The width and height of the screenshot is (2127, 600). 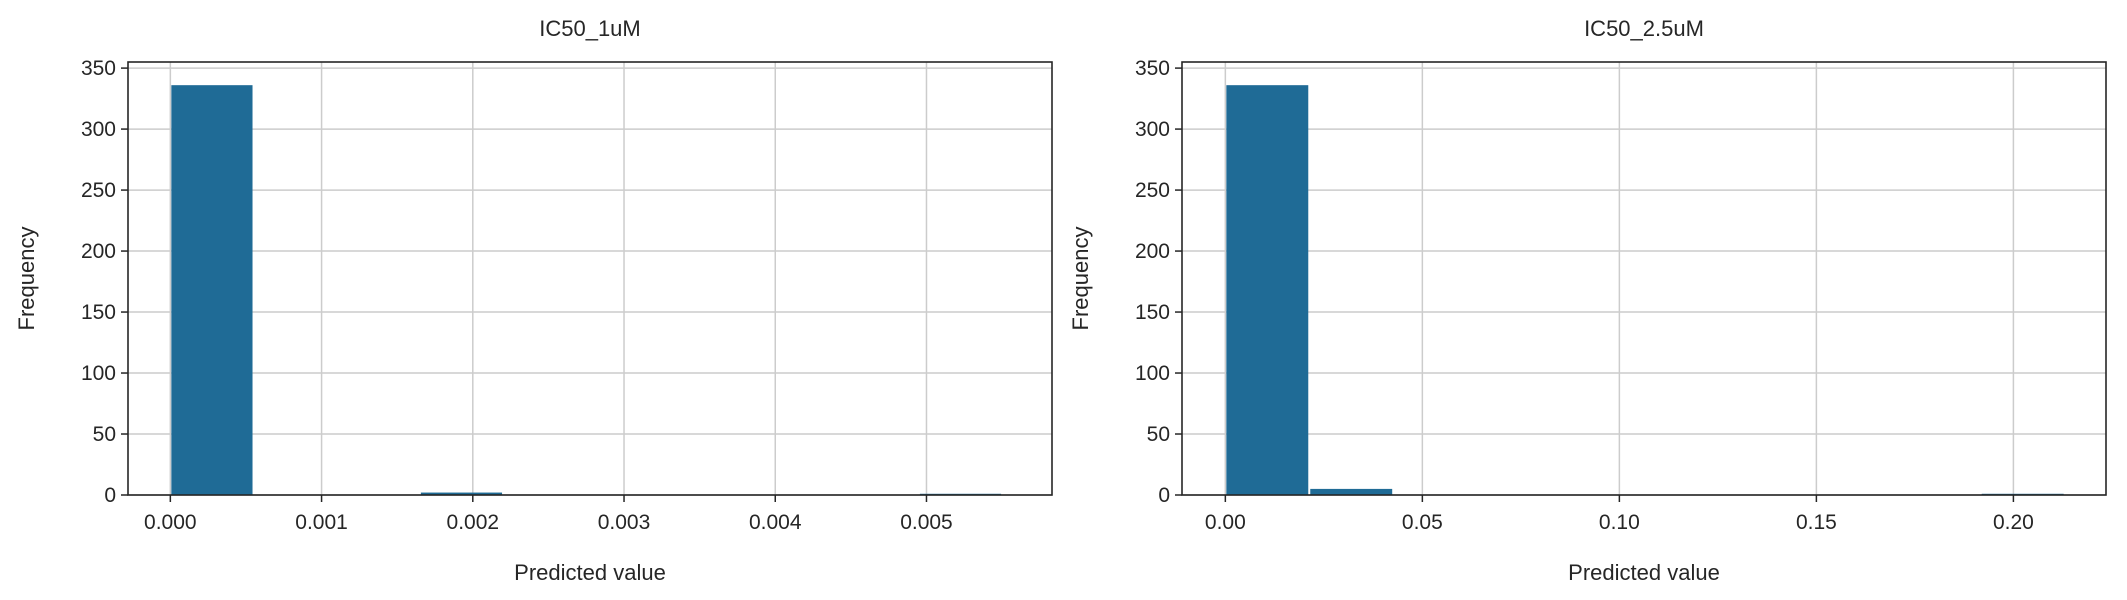 What do you see at coordinates (1816, 522) in the screenshot?
I see `x-tick-label: 0.15` at bounding box center [1816, 522].